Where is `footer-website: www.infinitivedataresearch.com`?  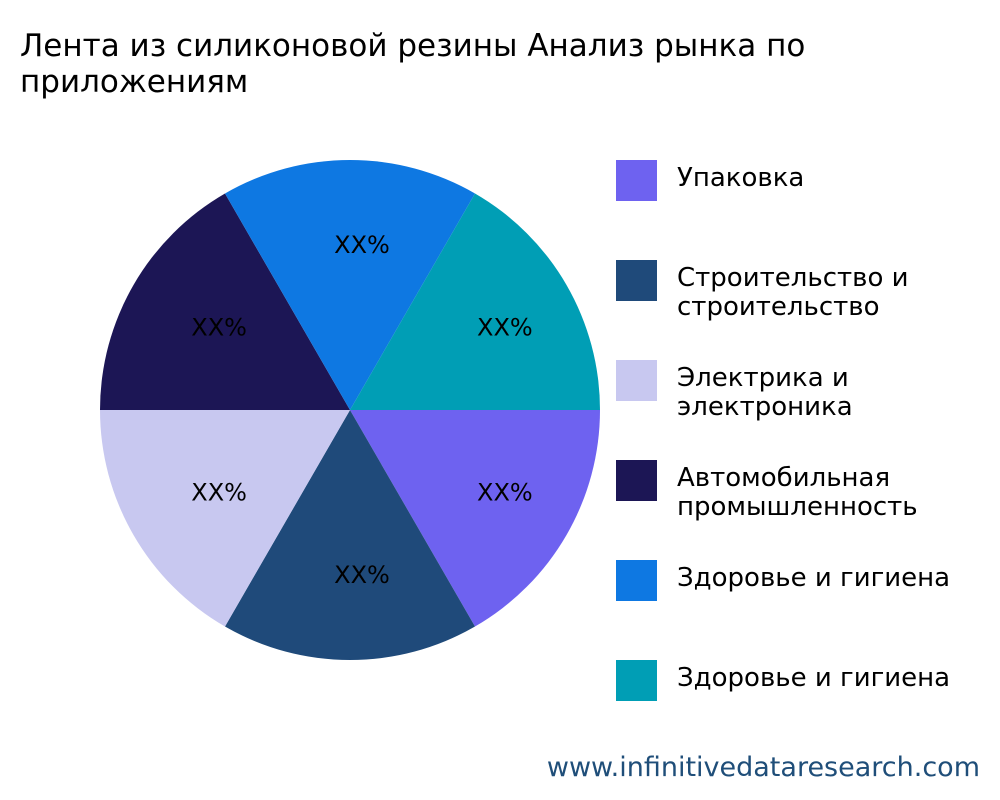 footer-website: www.infinitivedataresearch.com is located at coordinates (763, 767).